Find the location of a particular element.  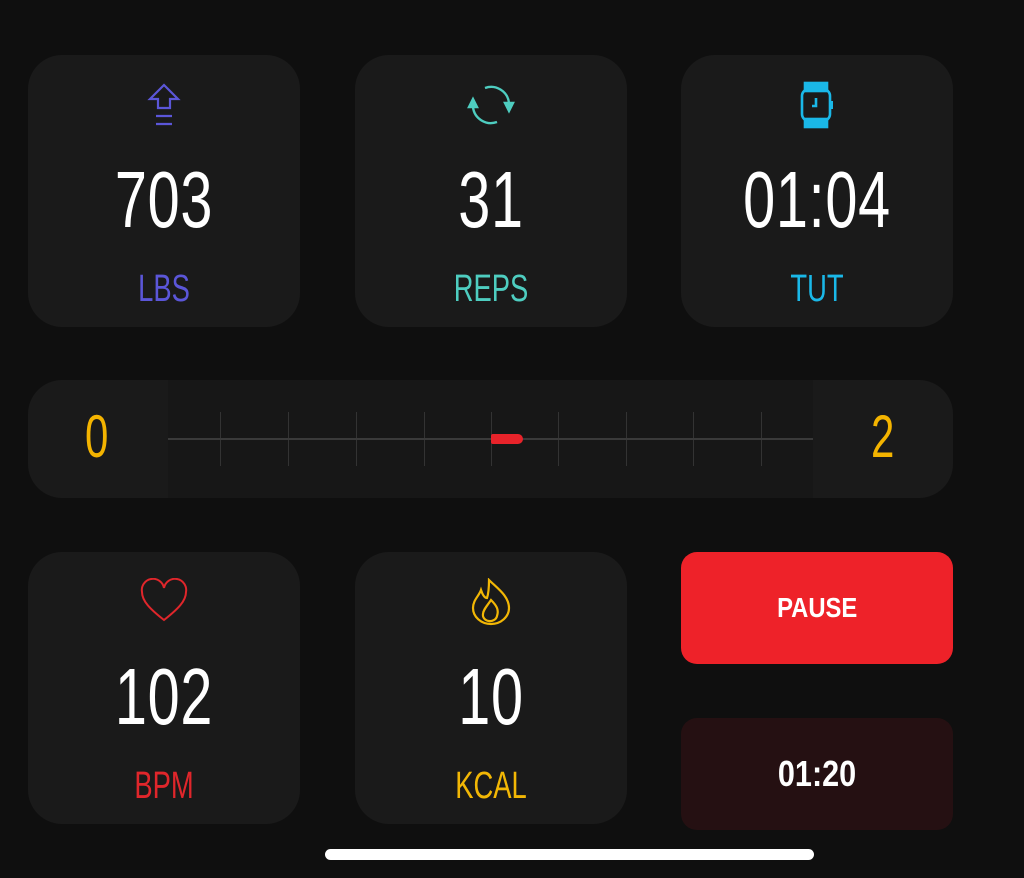

slider-track is located at coordinates (490, 439).